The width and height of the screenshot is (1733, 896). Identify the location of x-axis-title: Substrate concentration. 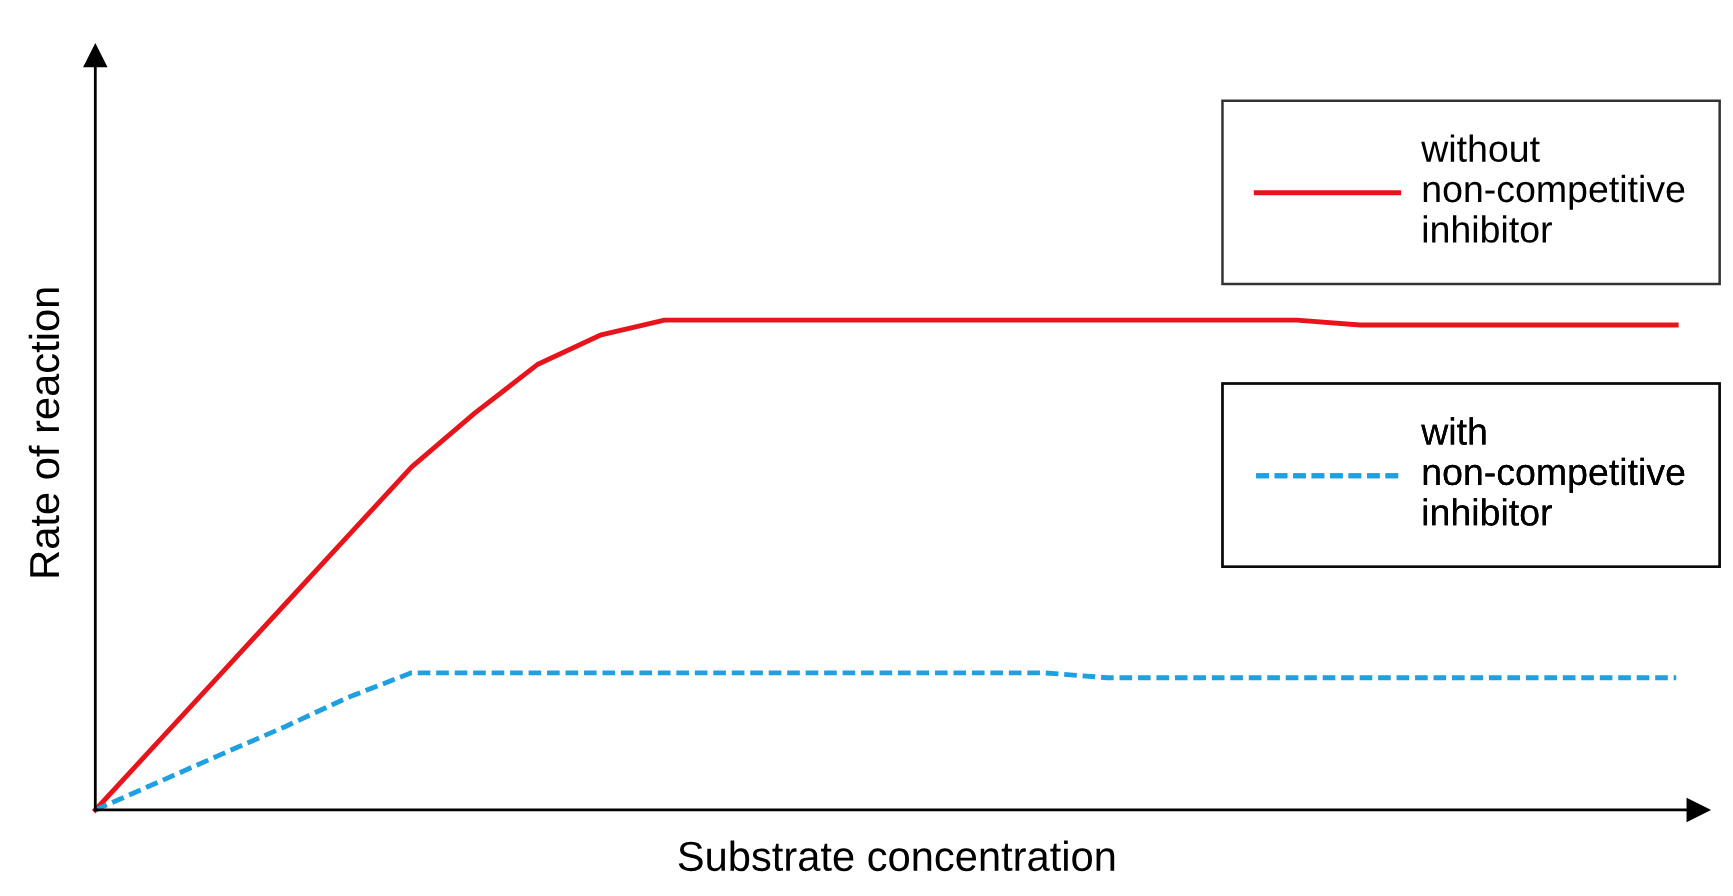
(896, 856).